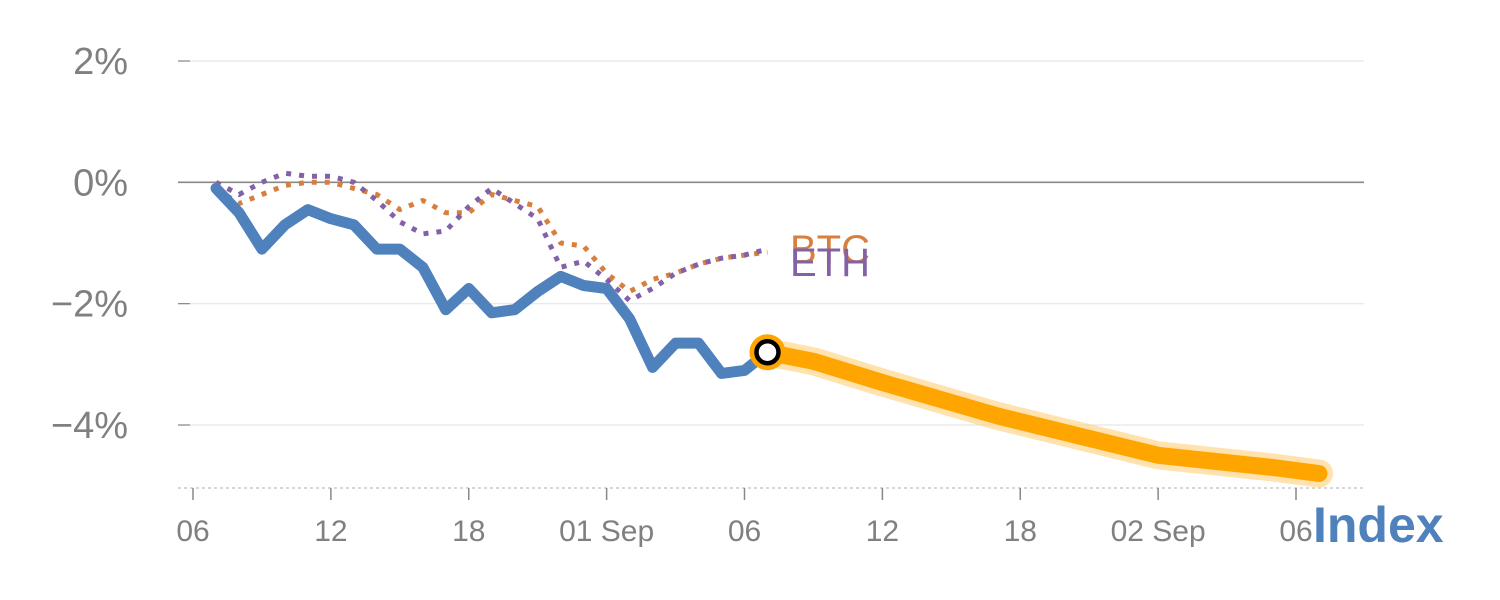 The image size is (1500, 600). What do you see at coordinates (830, 263) in the screenshot?
I see `series-label-eth: ETH` at bounding box center [830, 263].